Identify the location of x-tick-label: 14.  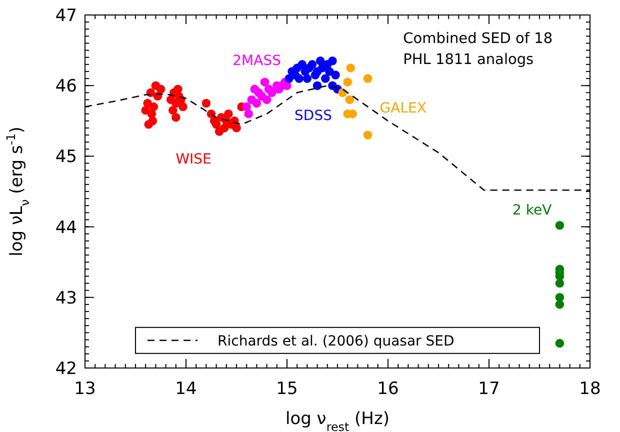
(186, 389).